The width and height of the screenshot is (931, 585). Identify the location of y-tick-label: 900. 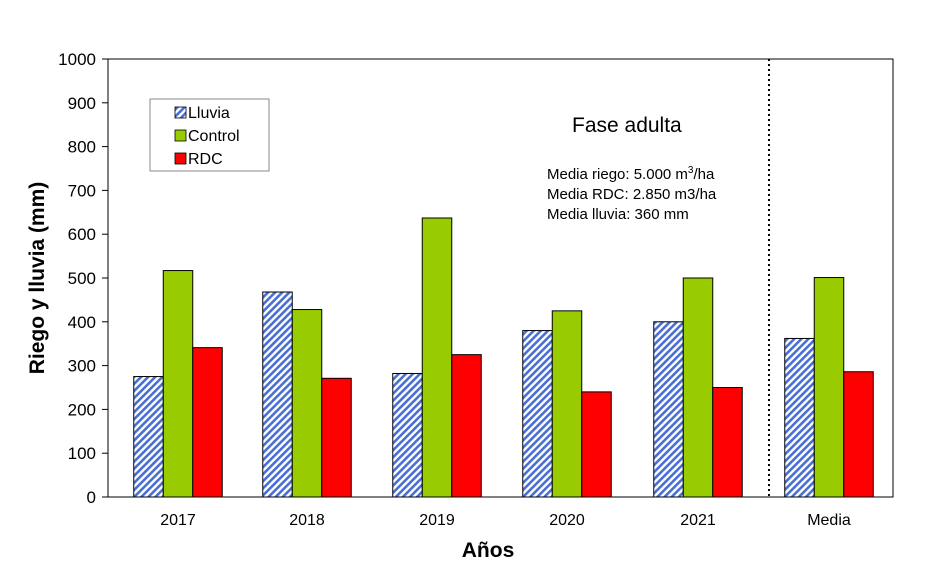
(82, 103).